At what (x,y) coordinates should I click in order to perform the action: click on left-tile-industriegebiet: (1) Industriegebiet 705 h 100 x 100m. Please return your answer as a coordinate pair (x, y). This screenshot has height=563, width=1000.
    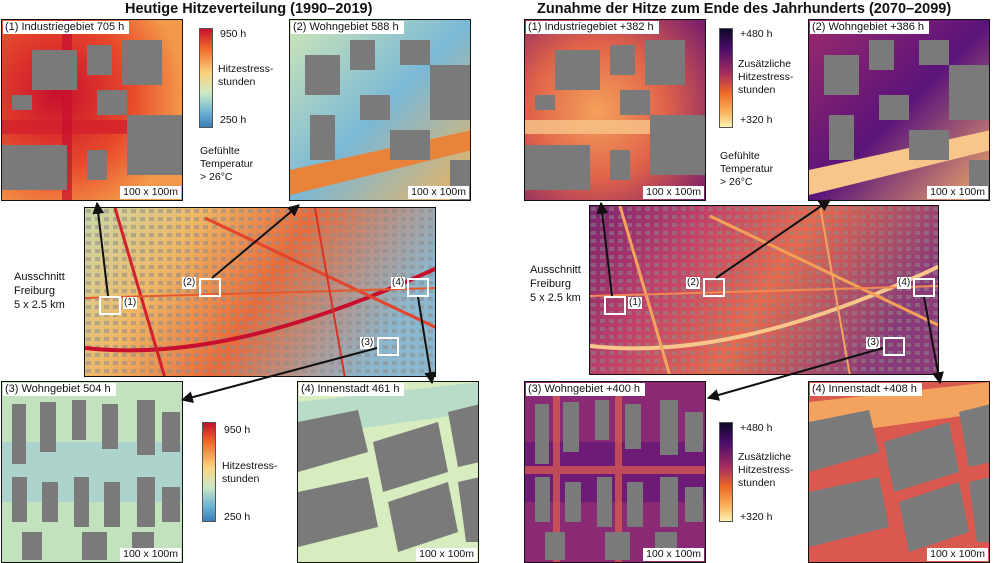
    Looking at the image, I should click on (92, 110).